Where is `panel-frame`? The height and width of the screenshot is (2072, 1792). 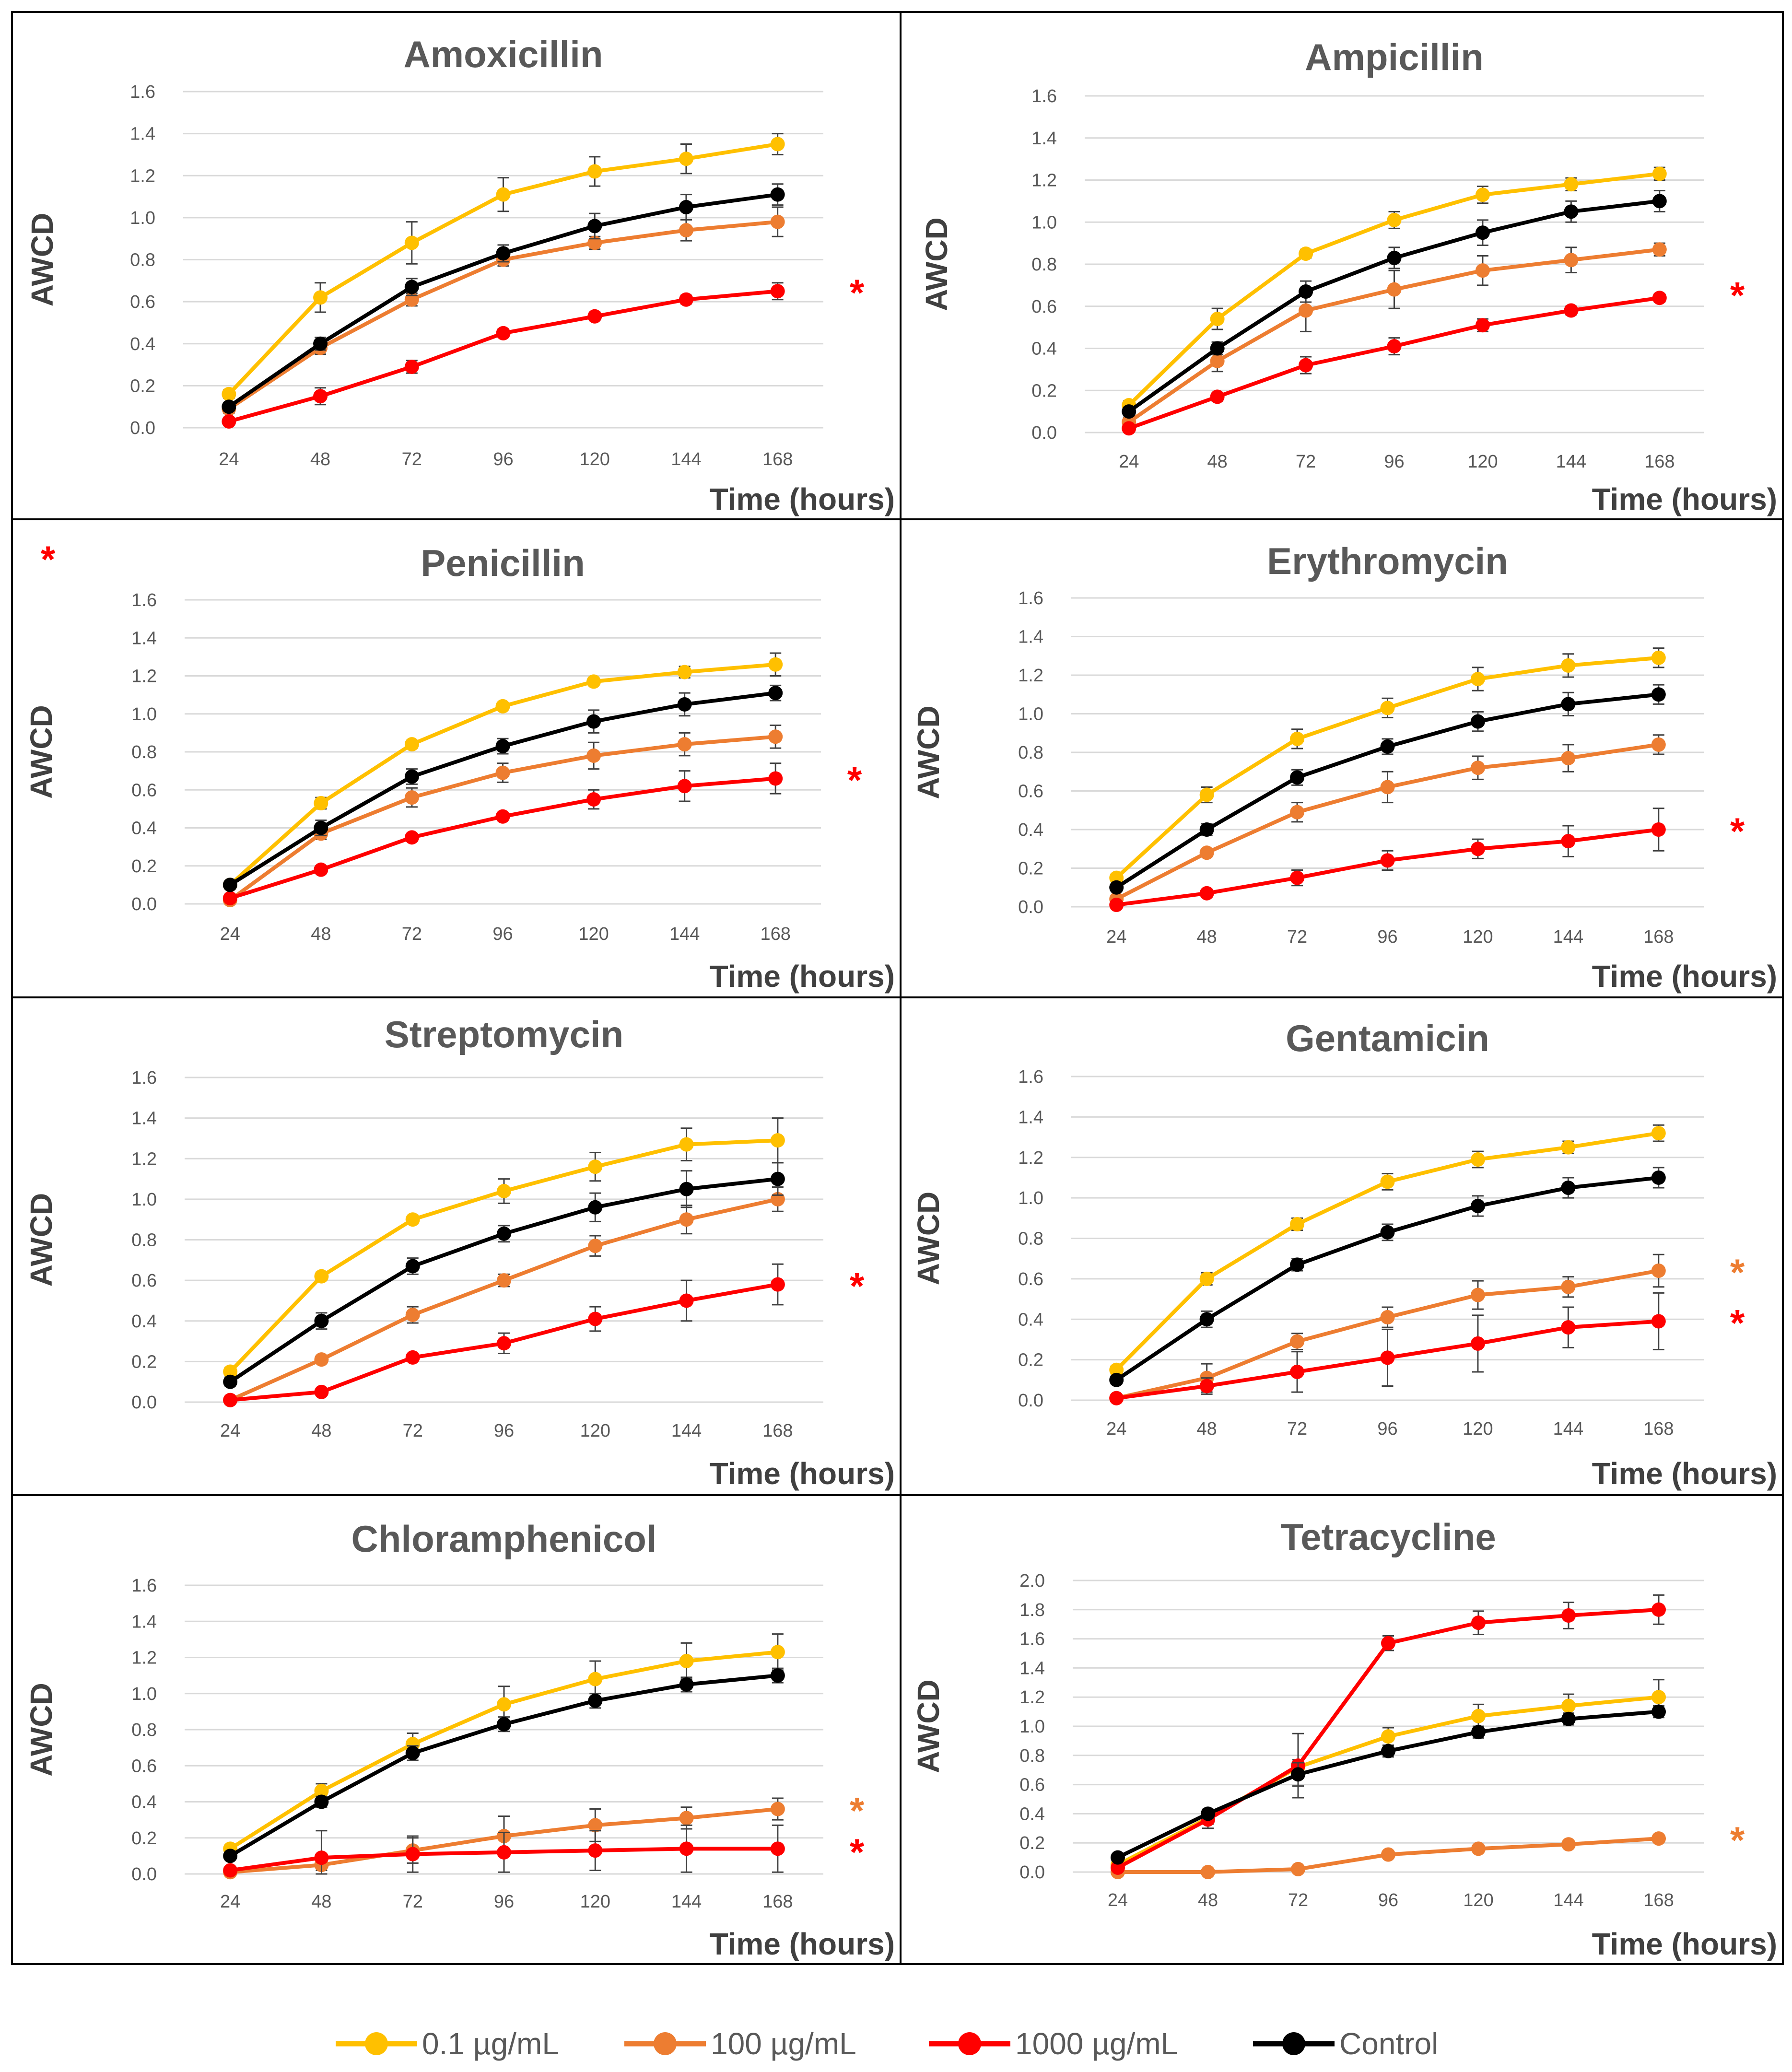
panel-frame is located at coordinates (1342, 1729).